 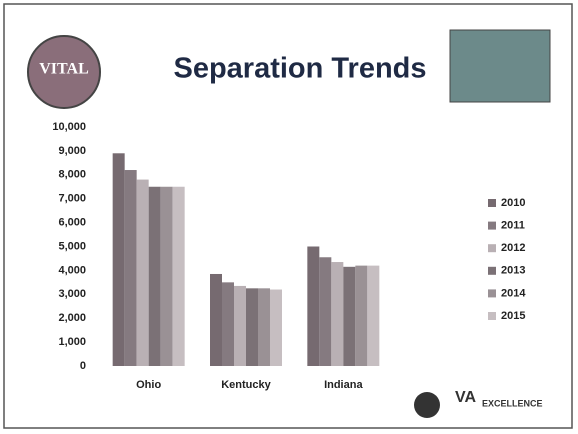 What do you see at coordinates (72, 294) in the screenshot?
I see `y-tick-label: 3,000` at bounding box center [72, 294].